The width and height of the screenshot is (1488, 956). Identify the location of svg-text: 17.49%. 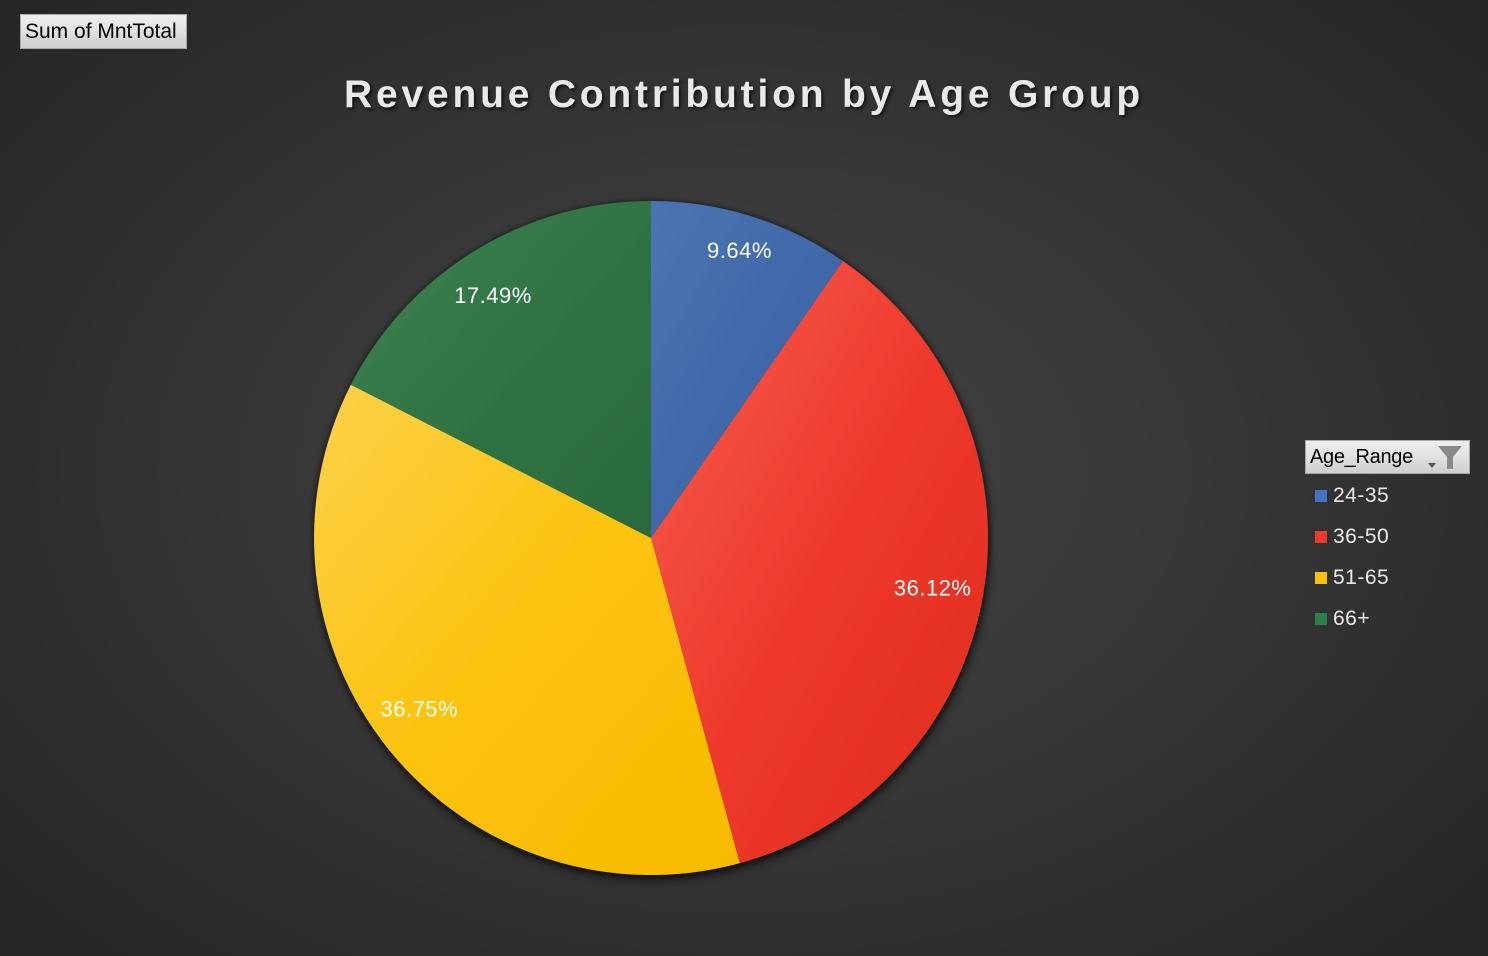
(493, 295).